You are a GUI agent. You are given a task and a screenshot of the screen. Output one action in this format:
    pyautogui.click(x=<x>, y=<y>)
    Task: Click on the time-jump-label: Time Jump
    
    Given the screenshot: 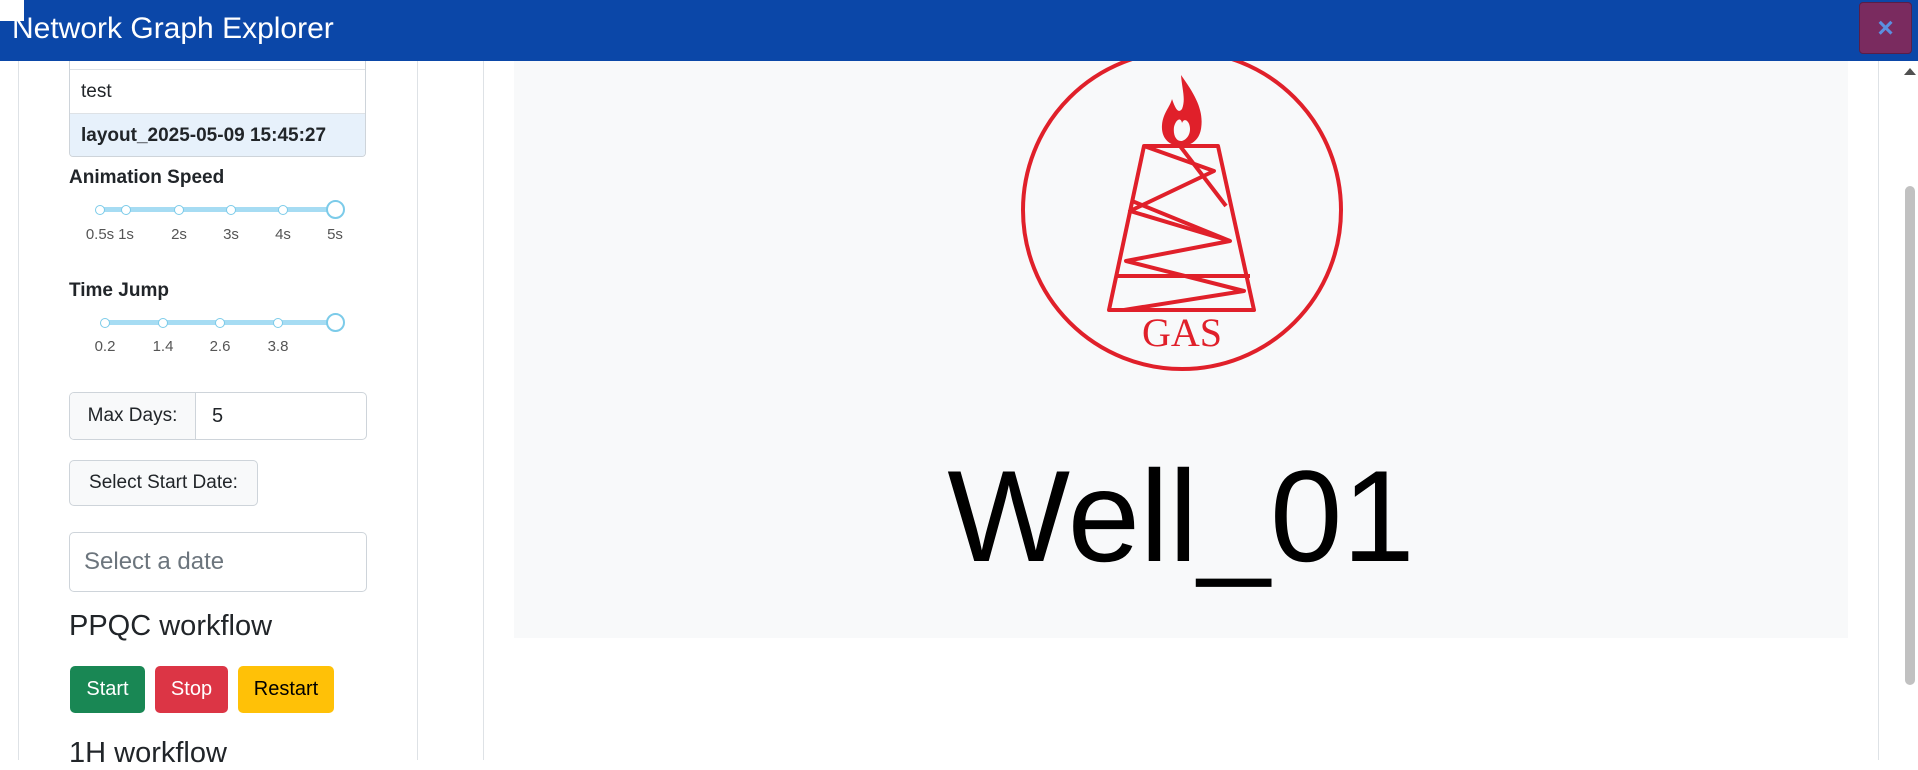 What is the action you would take?
    pyautogui.click(x=119, y=290)
    